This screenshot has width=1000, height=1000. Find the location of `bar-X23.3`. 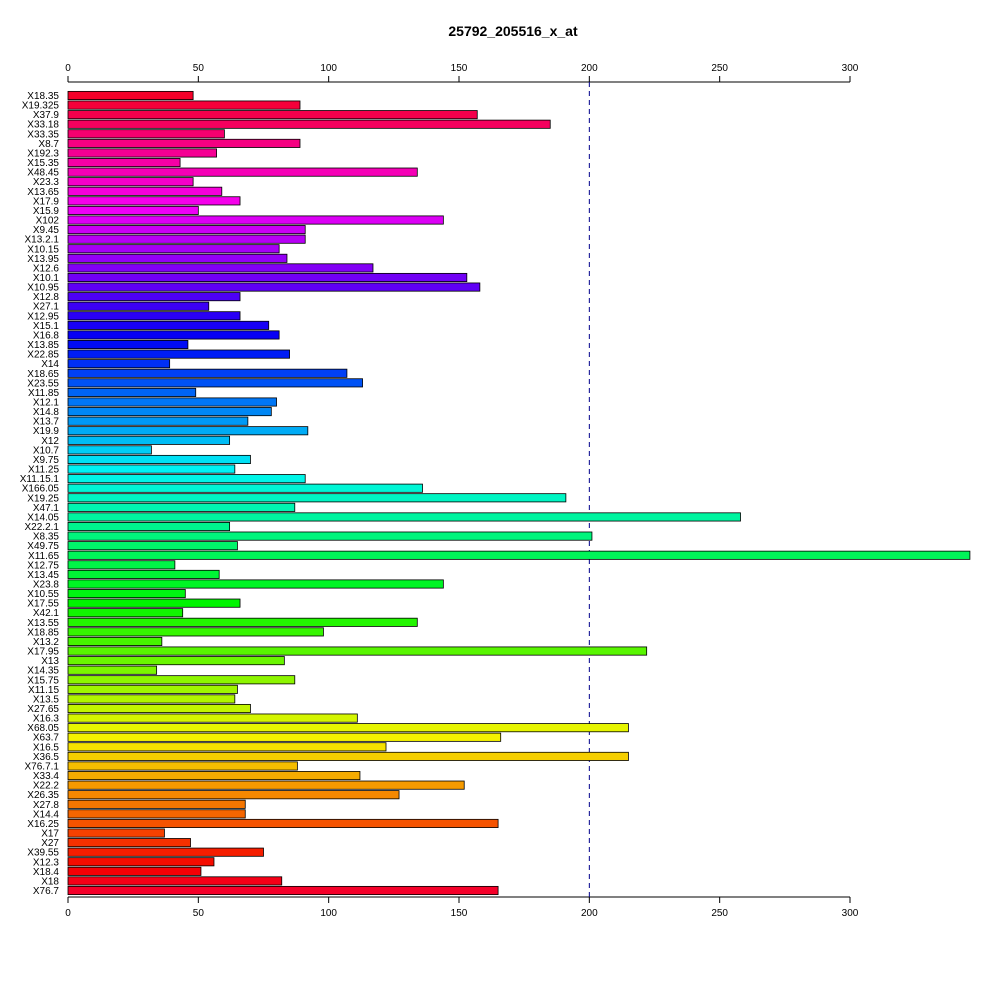

bar-X23.3 is located at coordinates (130, 182).